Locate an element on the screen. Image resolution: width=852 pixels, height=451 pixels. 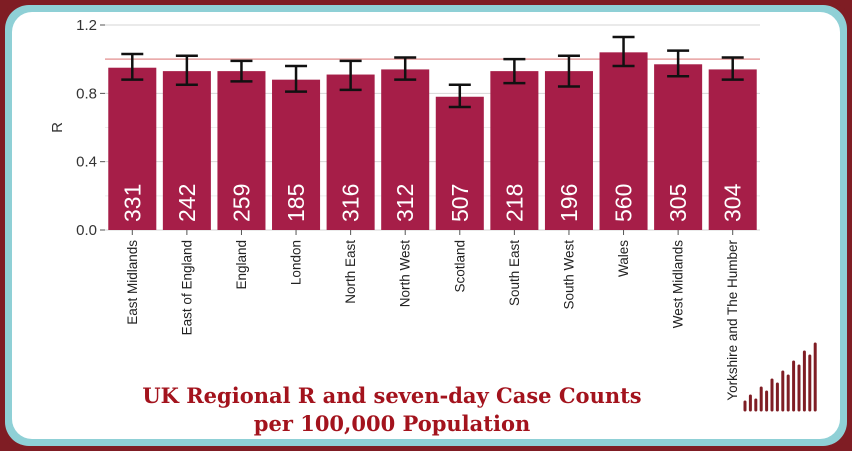
x-category-label: East of England is located at coordinates (186, 287).